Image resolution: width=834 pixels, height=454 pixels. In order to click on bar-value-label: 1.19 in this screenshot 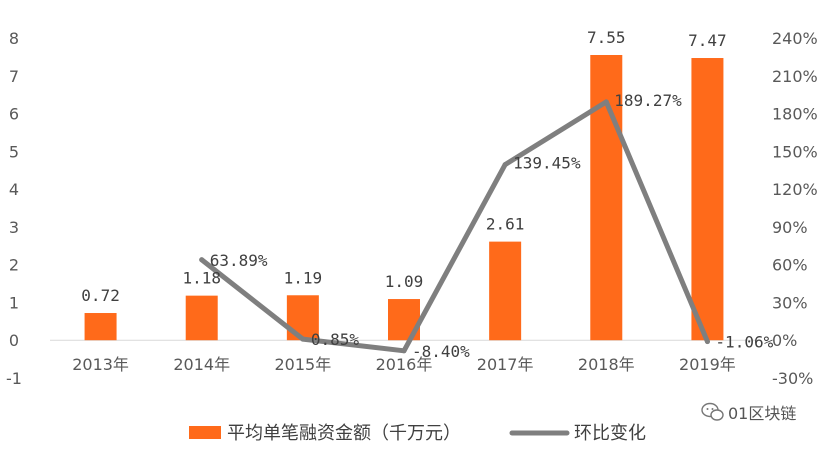, I will do `click(303, 277)`.